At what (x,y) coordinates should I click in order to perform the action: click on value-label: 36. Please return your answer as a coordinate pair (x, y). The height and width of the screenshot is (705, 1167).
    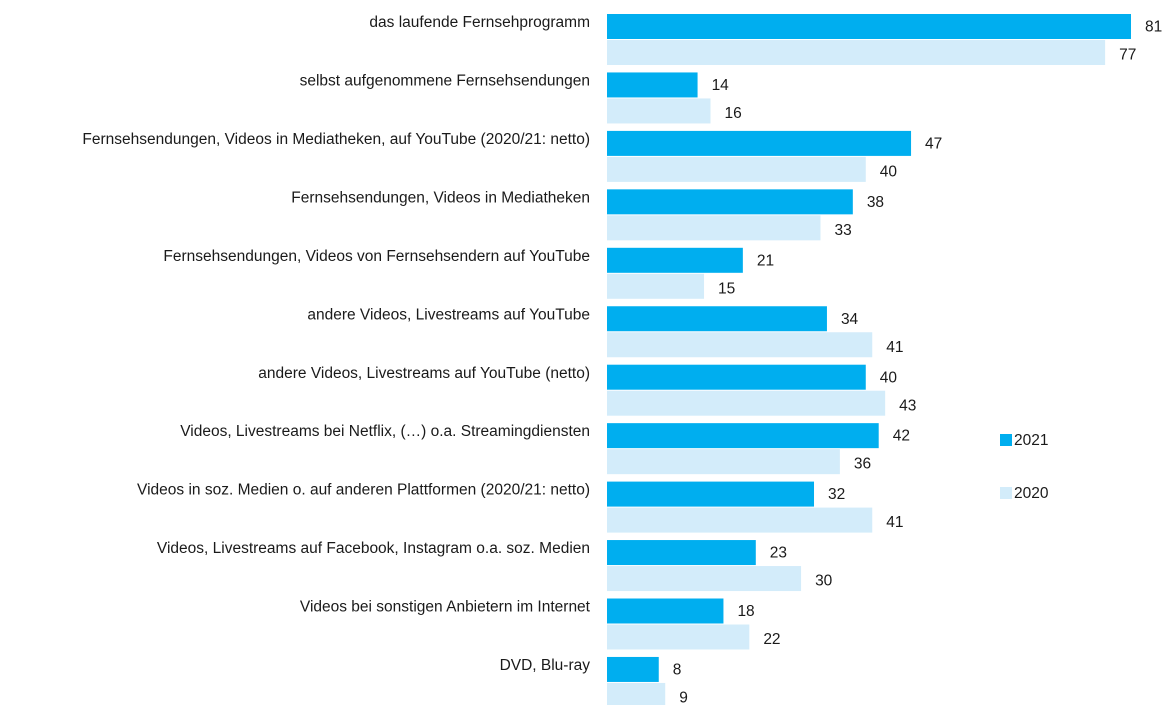
    Looking at the image, I should click on (862, 464).